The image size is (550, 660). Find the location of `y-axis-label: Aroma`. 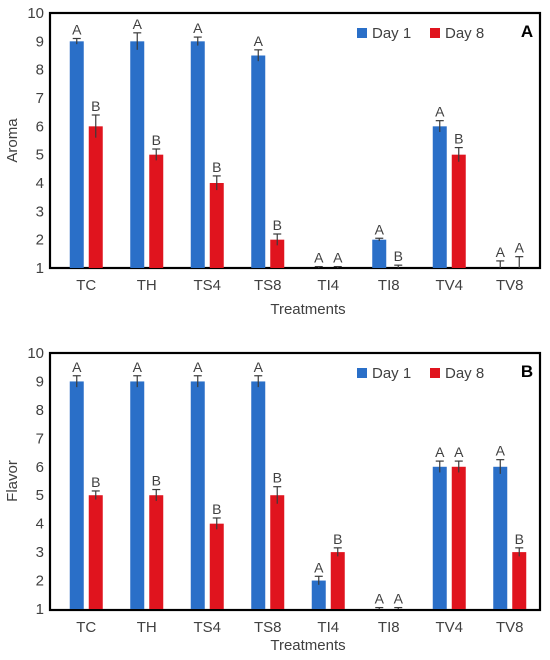

y-axis-label: Aroma is located at coordinates (12, 140).